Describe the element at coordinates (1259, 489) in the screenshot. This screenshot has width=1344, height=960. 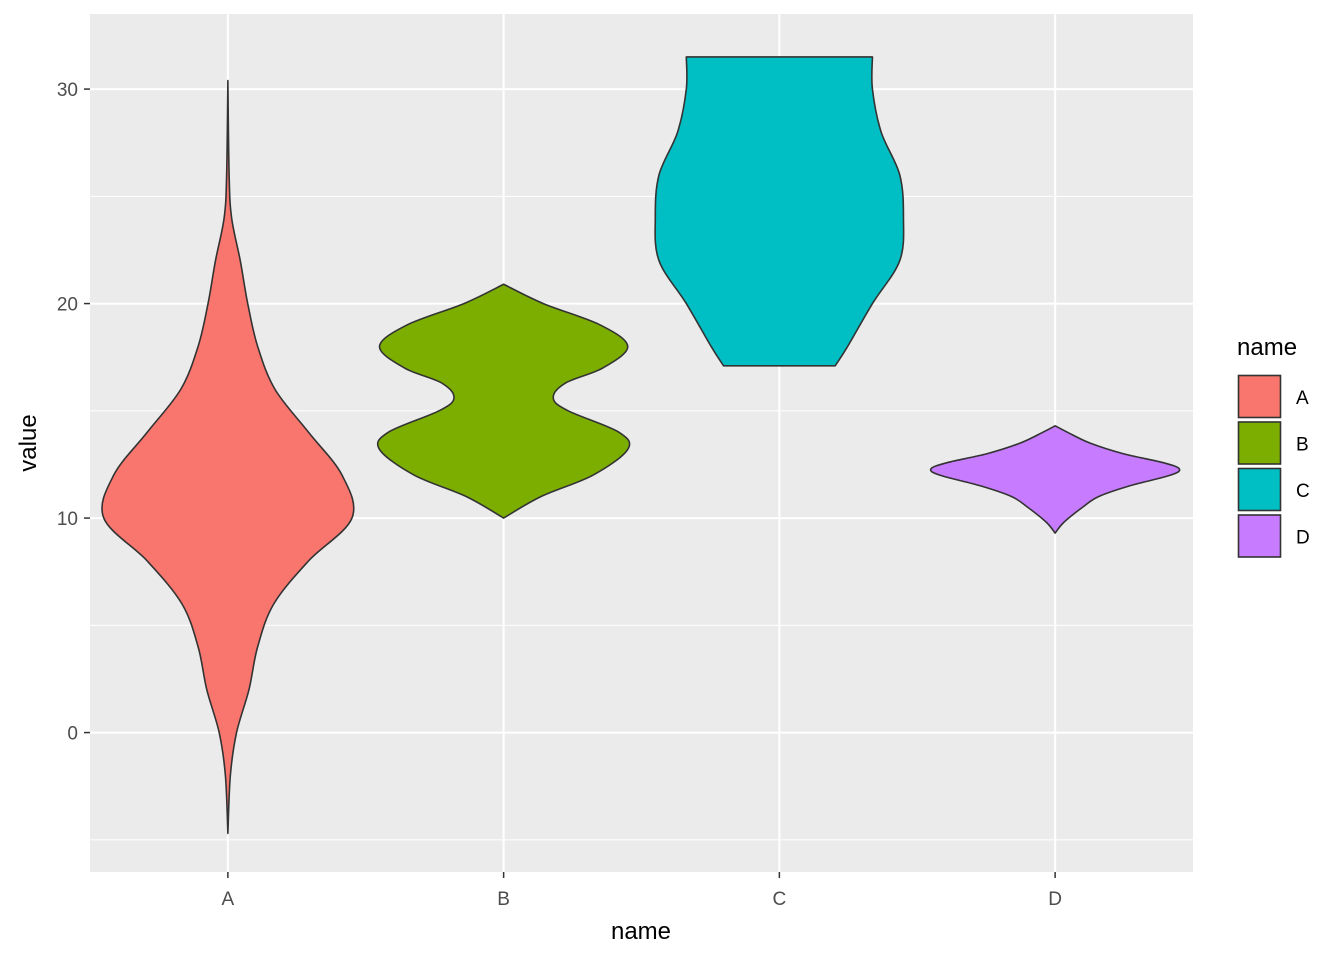
I see `legend-key-C` at that location.